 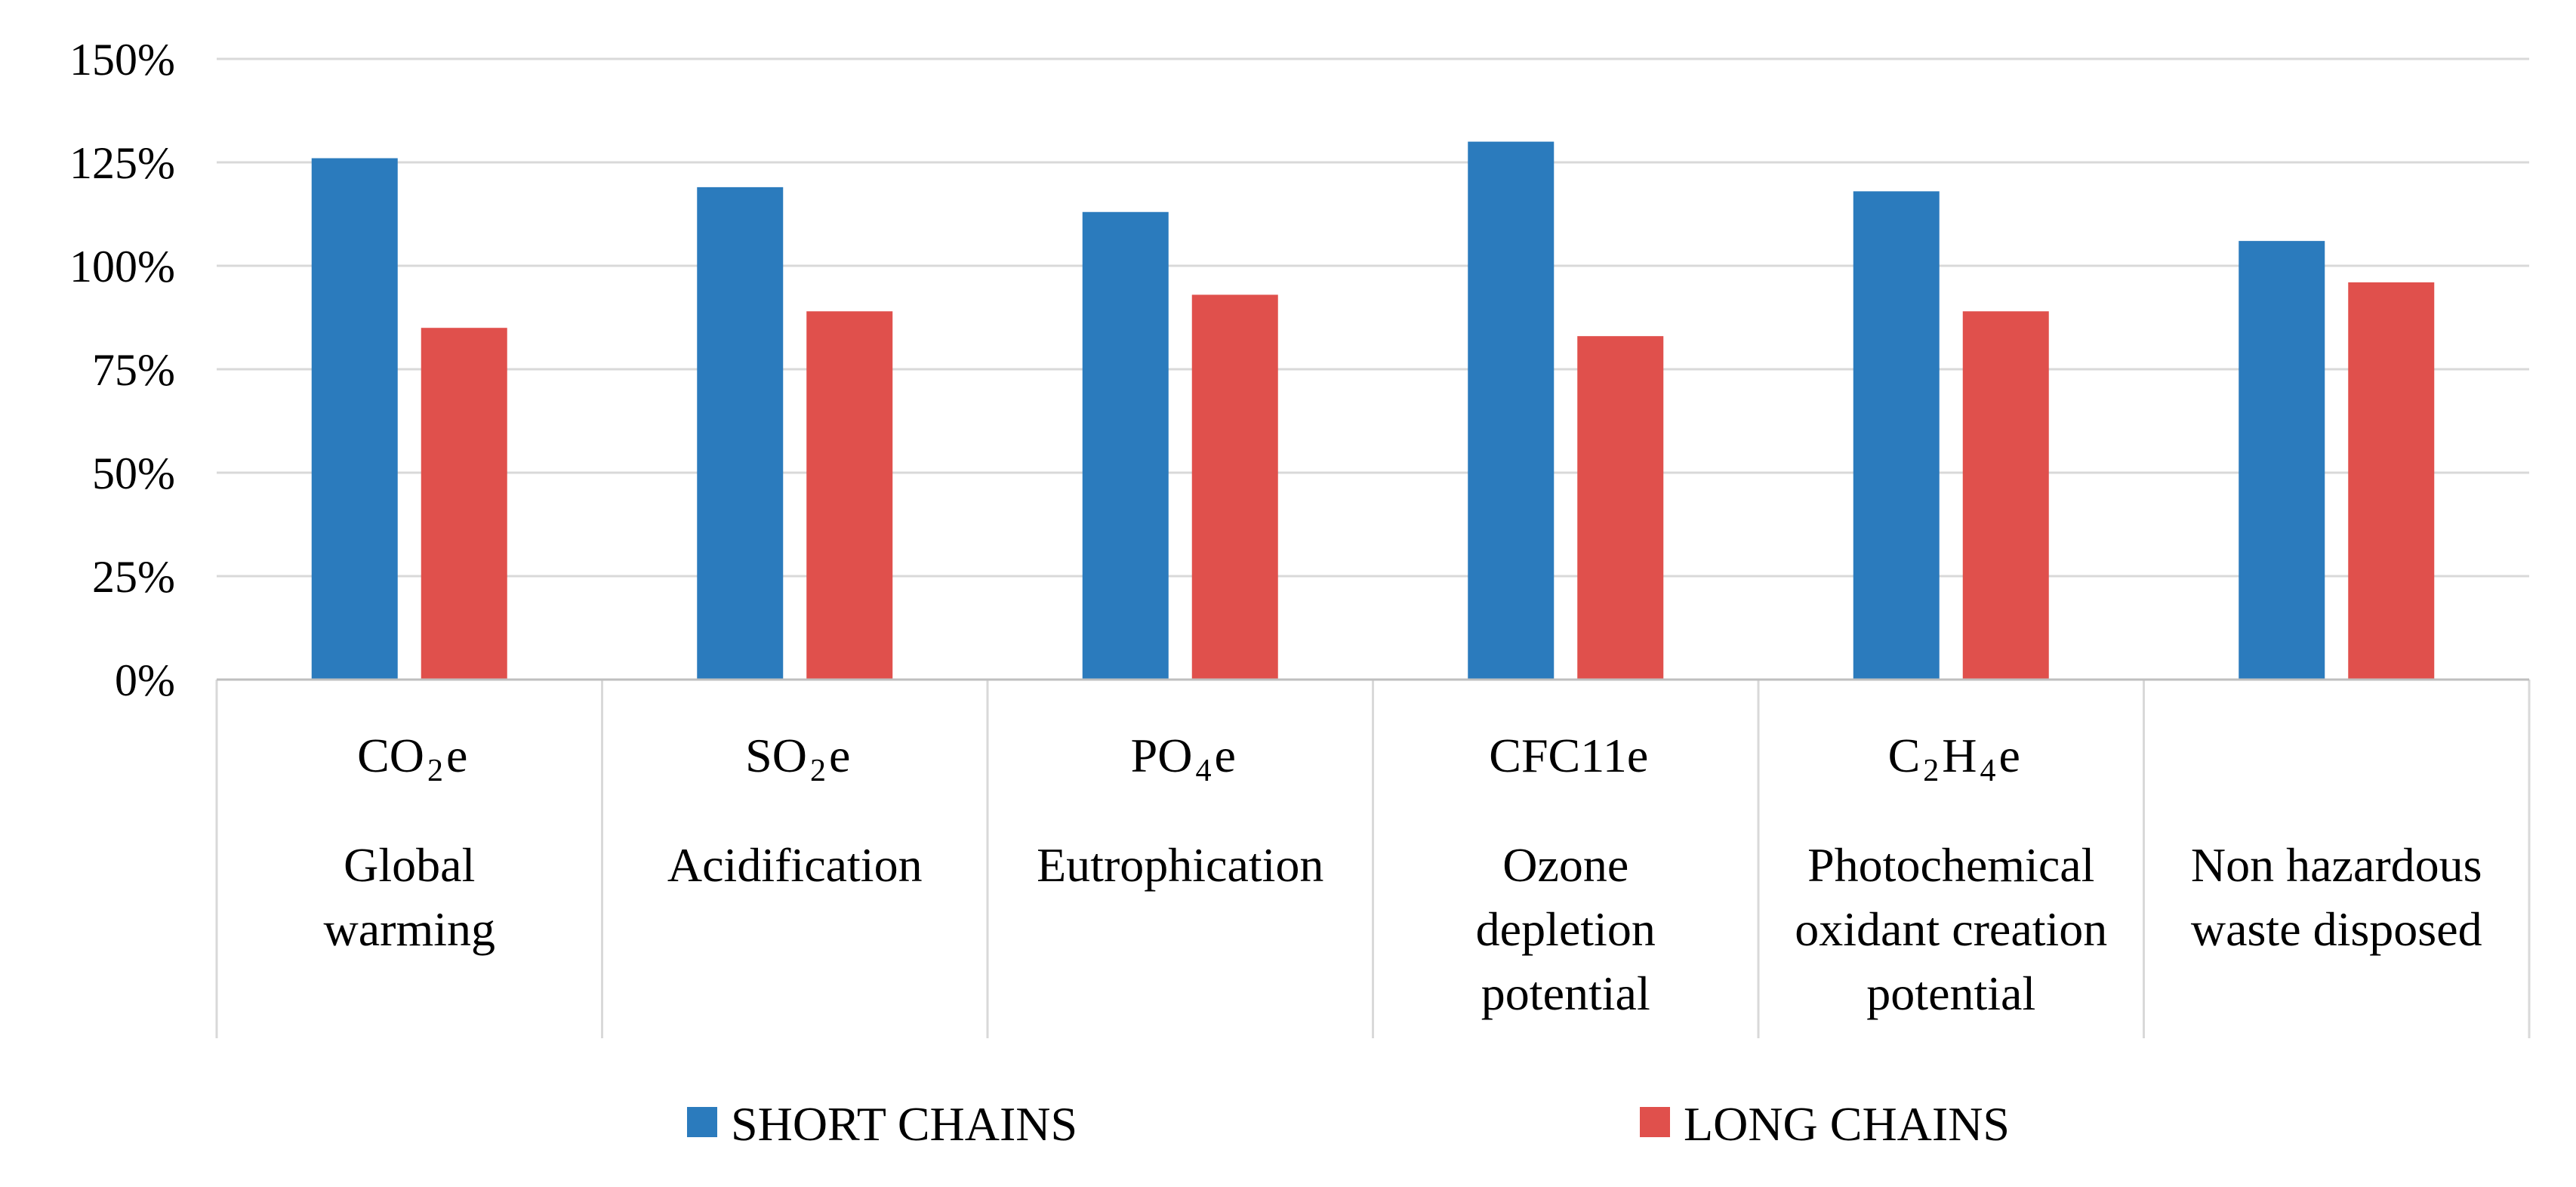 What do you see at coordinates (145, 680) in the screenshot?
I see `y-tick-label: 0%` at bounding box center [145, 680].